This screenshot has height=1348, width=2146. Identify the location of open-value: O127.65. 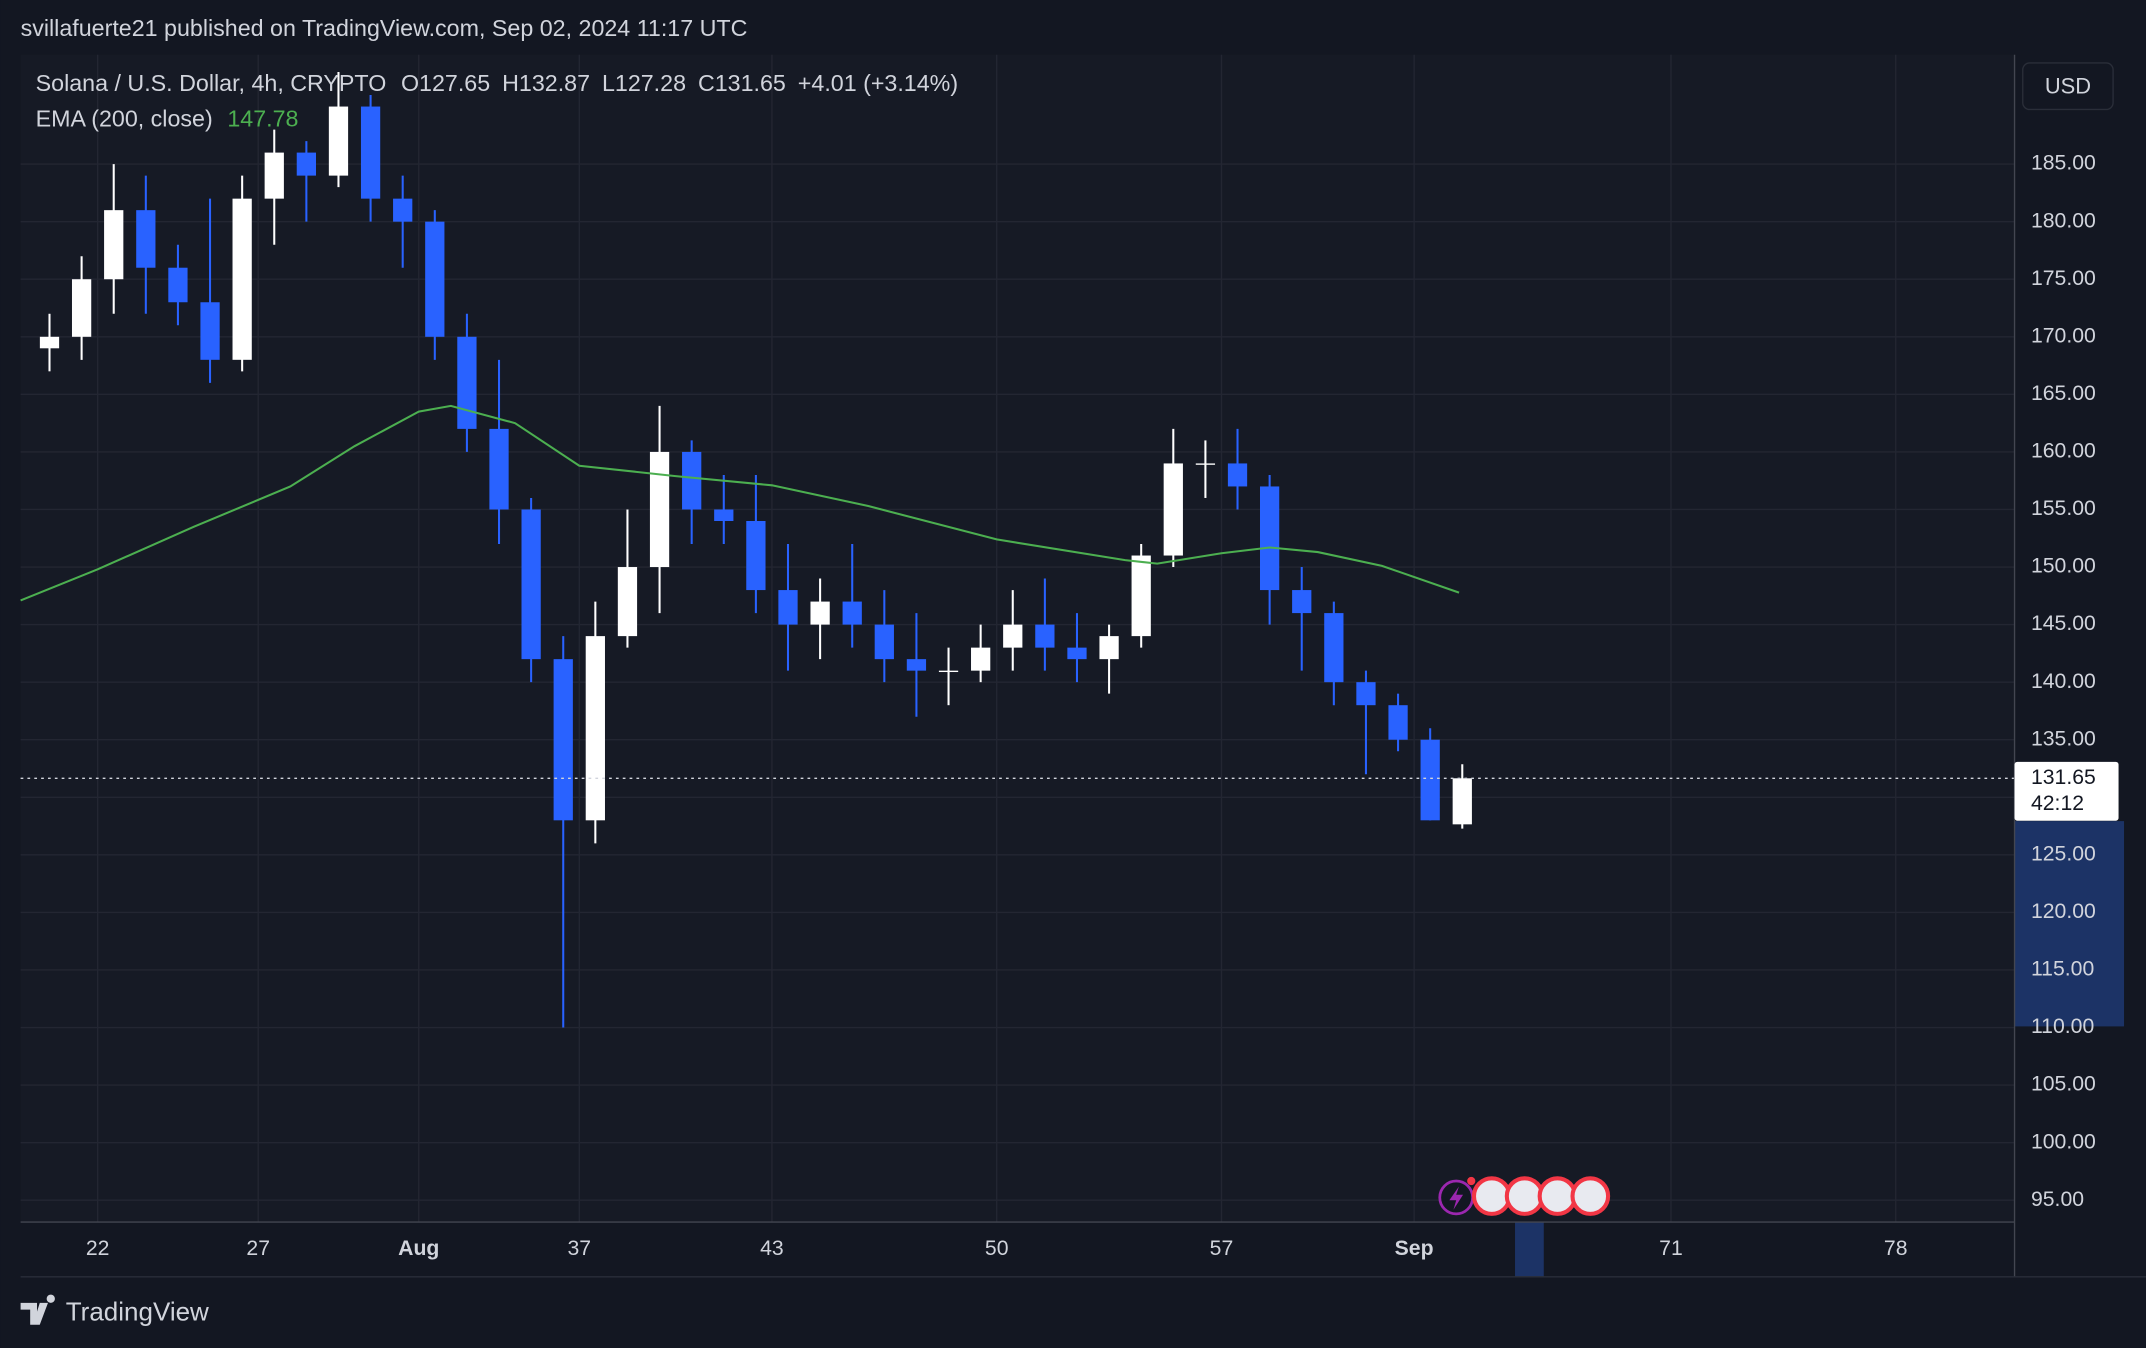
(445, 83).